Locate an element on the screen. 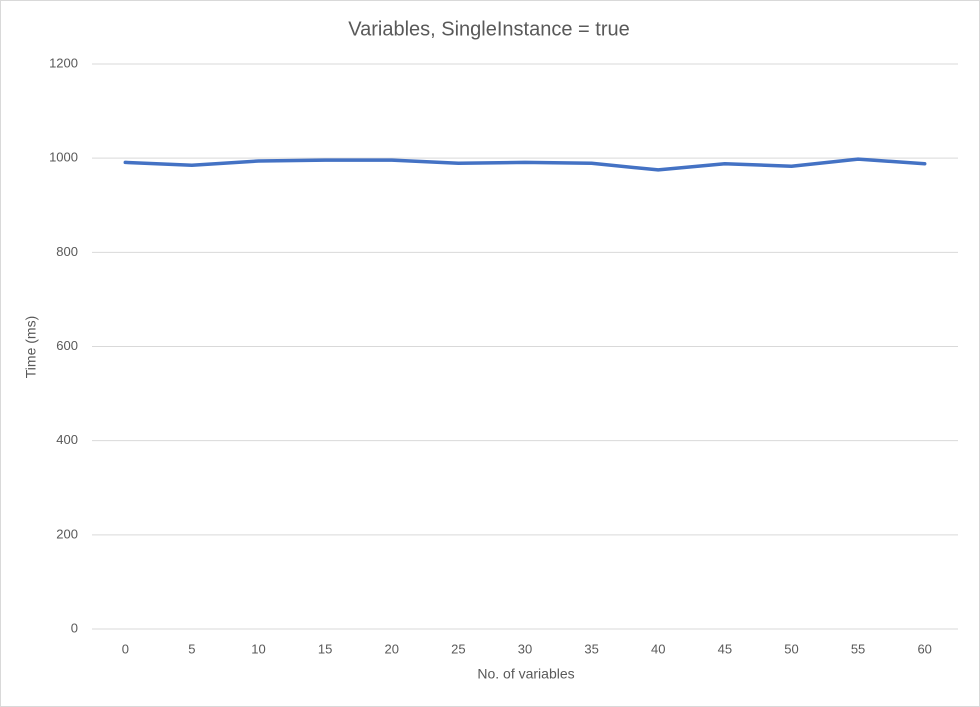 The image size is (980, 707). x-tick-label: 60 is located at coordinates (924, 648).